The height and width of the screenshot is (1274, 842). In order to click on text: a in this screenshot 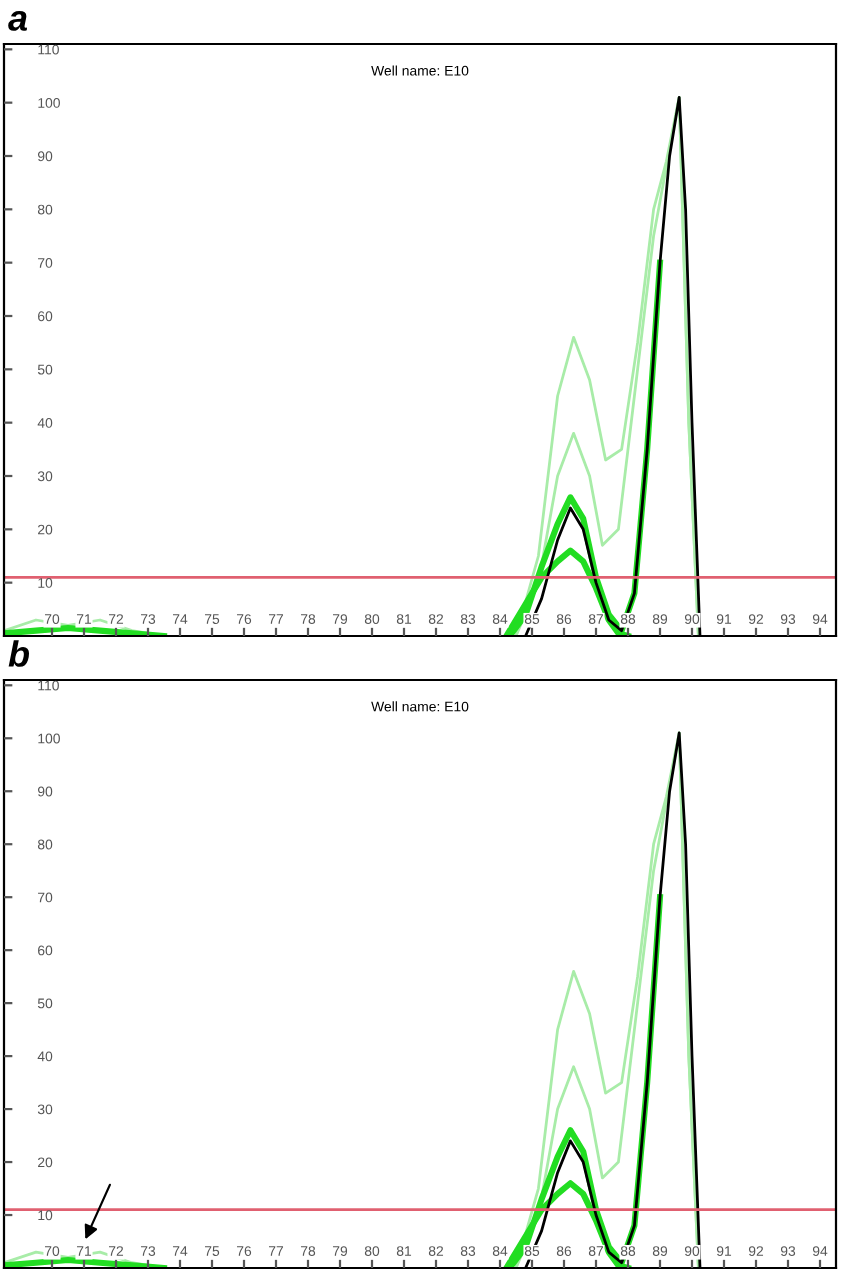, I will do `click(18, 21)`.